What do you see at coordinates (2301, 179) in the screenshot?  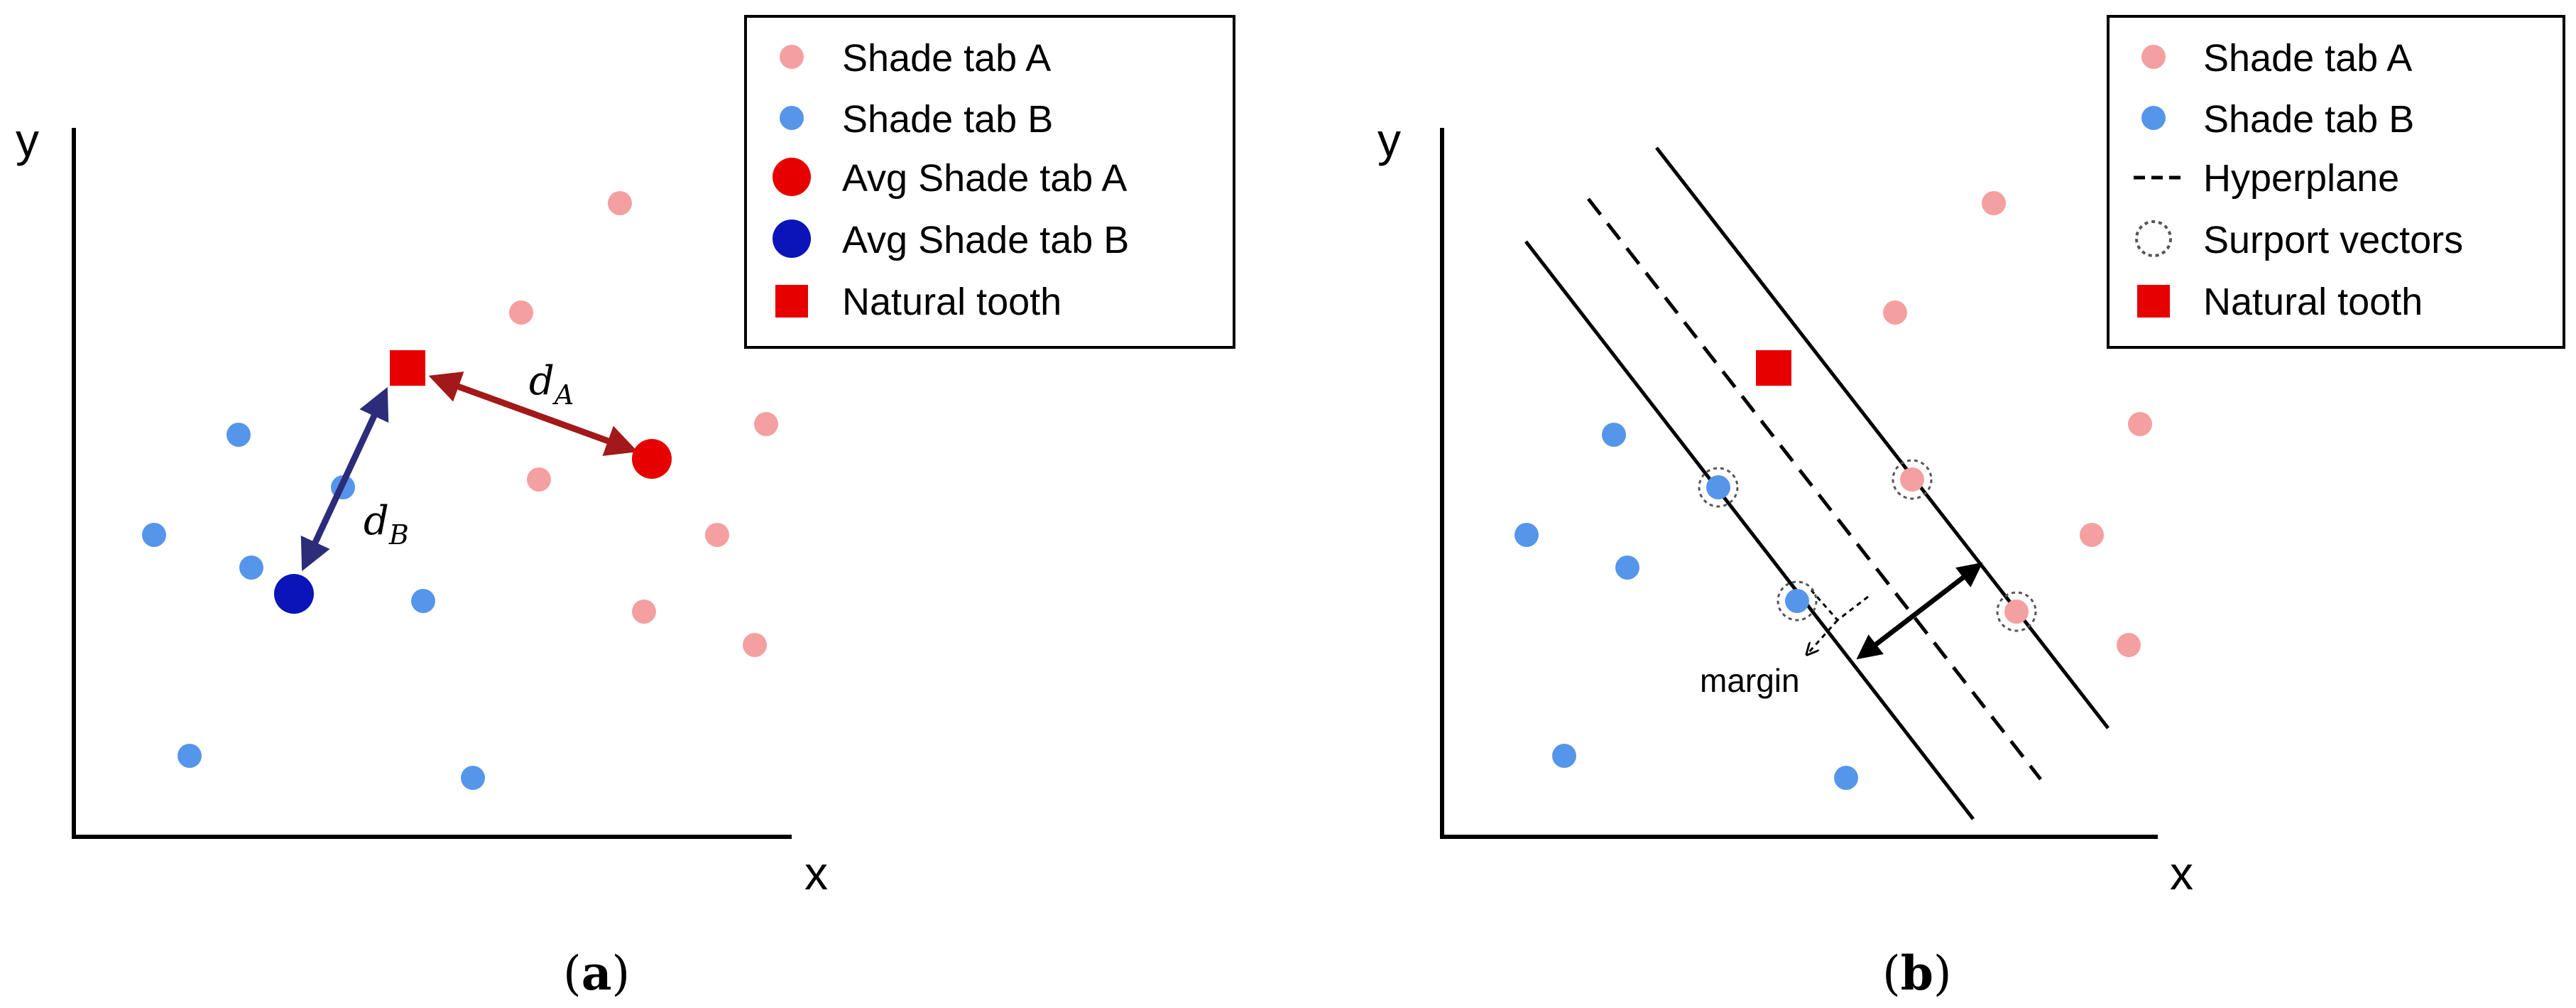 I see `legend-item-hyperplane: Hyperplane` at bounding box center [2301, 179].